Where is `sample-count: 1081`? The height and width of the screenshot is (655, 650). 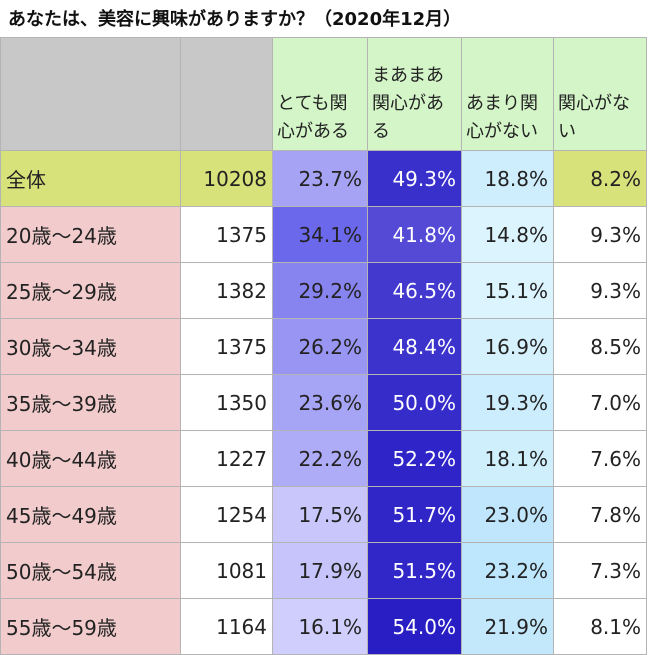 sample-count: 1081 is located at coordinates (226, 570).